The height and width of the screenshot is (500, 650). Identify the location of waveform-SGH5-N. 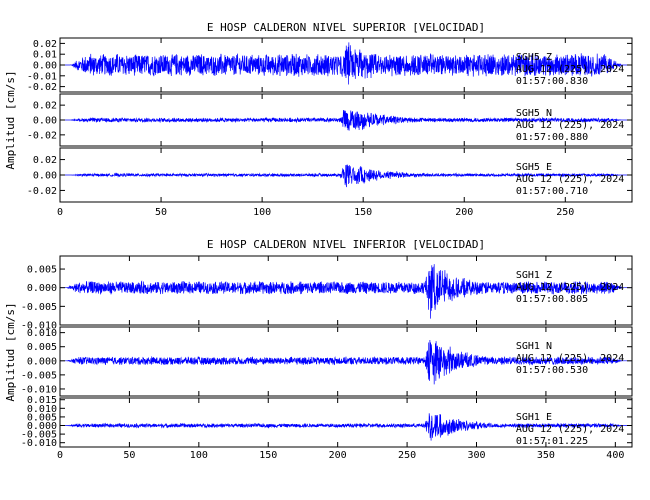
(346, 120).